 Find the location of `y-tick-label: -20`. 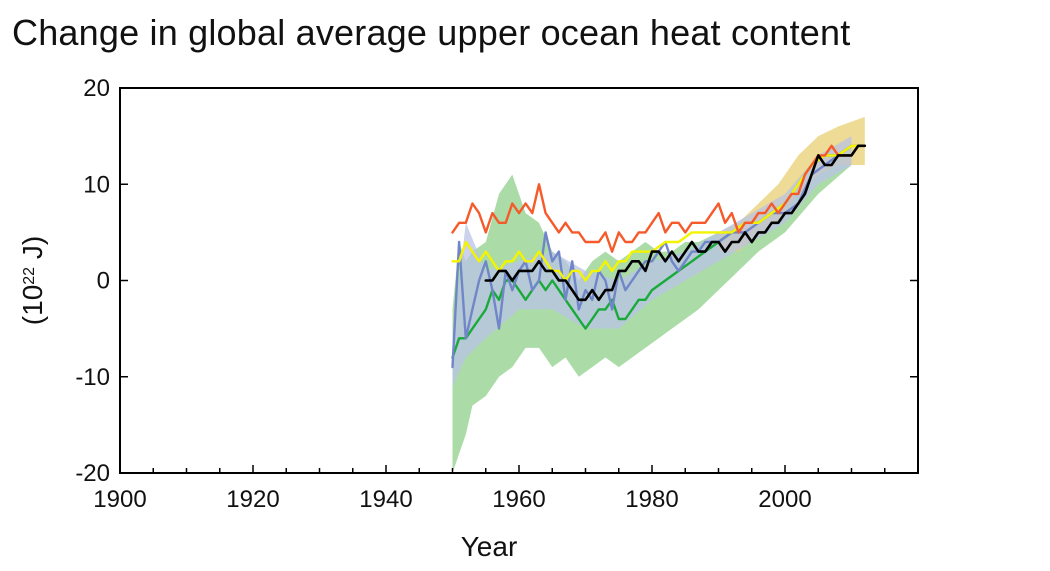

y-tick-label: -20 is located at coordinates (92, 473).